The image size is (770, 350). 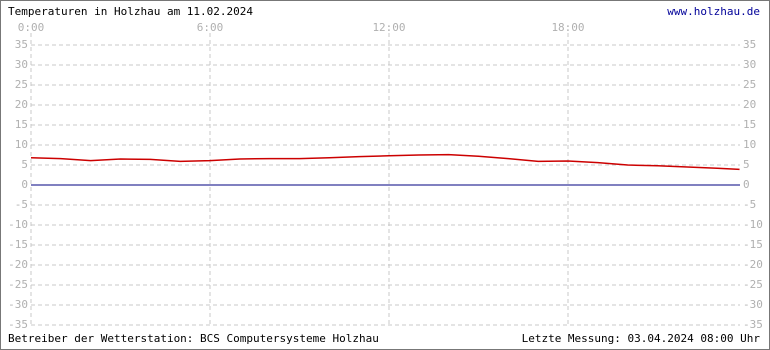 I want to click on y-tick-label: 30, so click(x=21, y=64).